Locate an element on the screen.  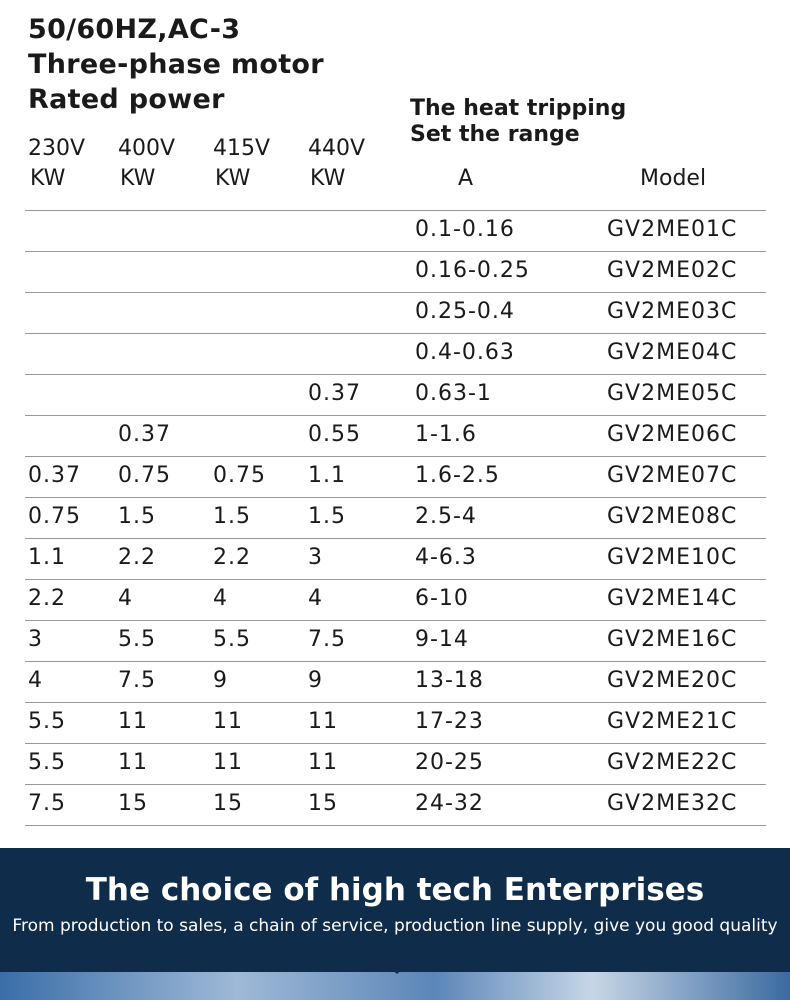
table-cell: GV2ME22C is located at coordinates (672, 762).